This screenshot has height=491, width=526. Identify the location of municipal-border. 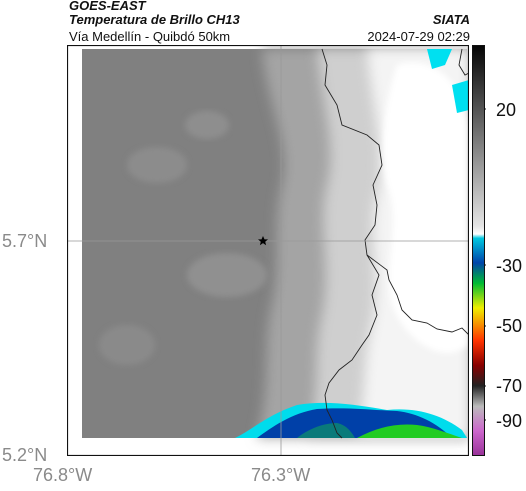
(352, 346).